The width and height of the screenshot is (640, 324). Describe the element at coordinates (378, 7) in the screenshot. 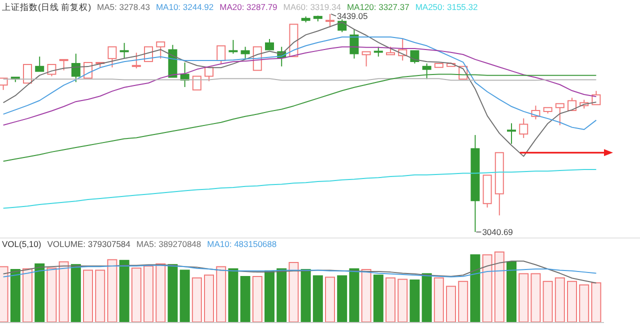

I see `text: MA120: 3327.37` at that location.